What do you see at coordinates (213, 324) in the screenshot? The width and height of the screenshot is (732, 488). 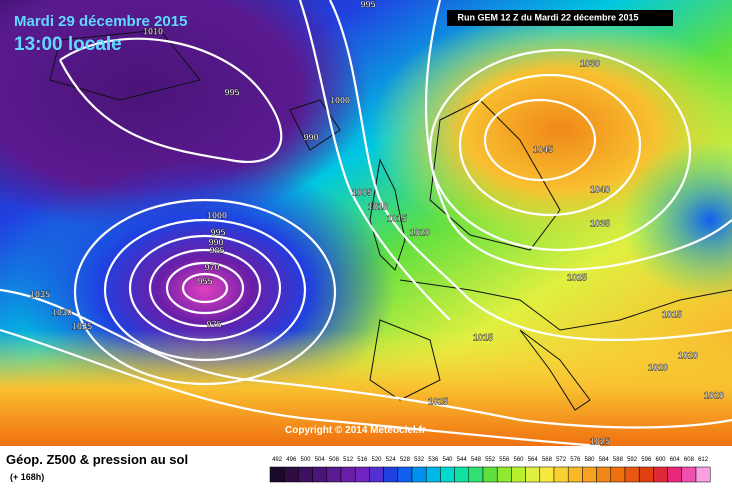 I see `isobar-label: 975` at bounding box center [213, 324].